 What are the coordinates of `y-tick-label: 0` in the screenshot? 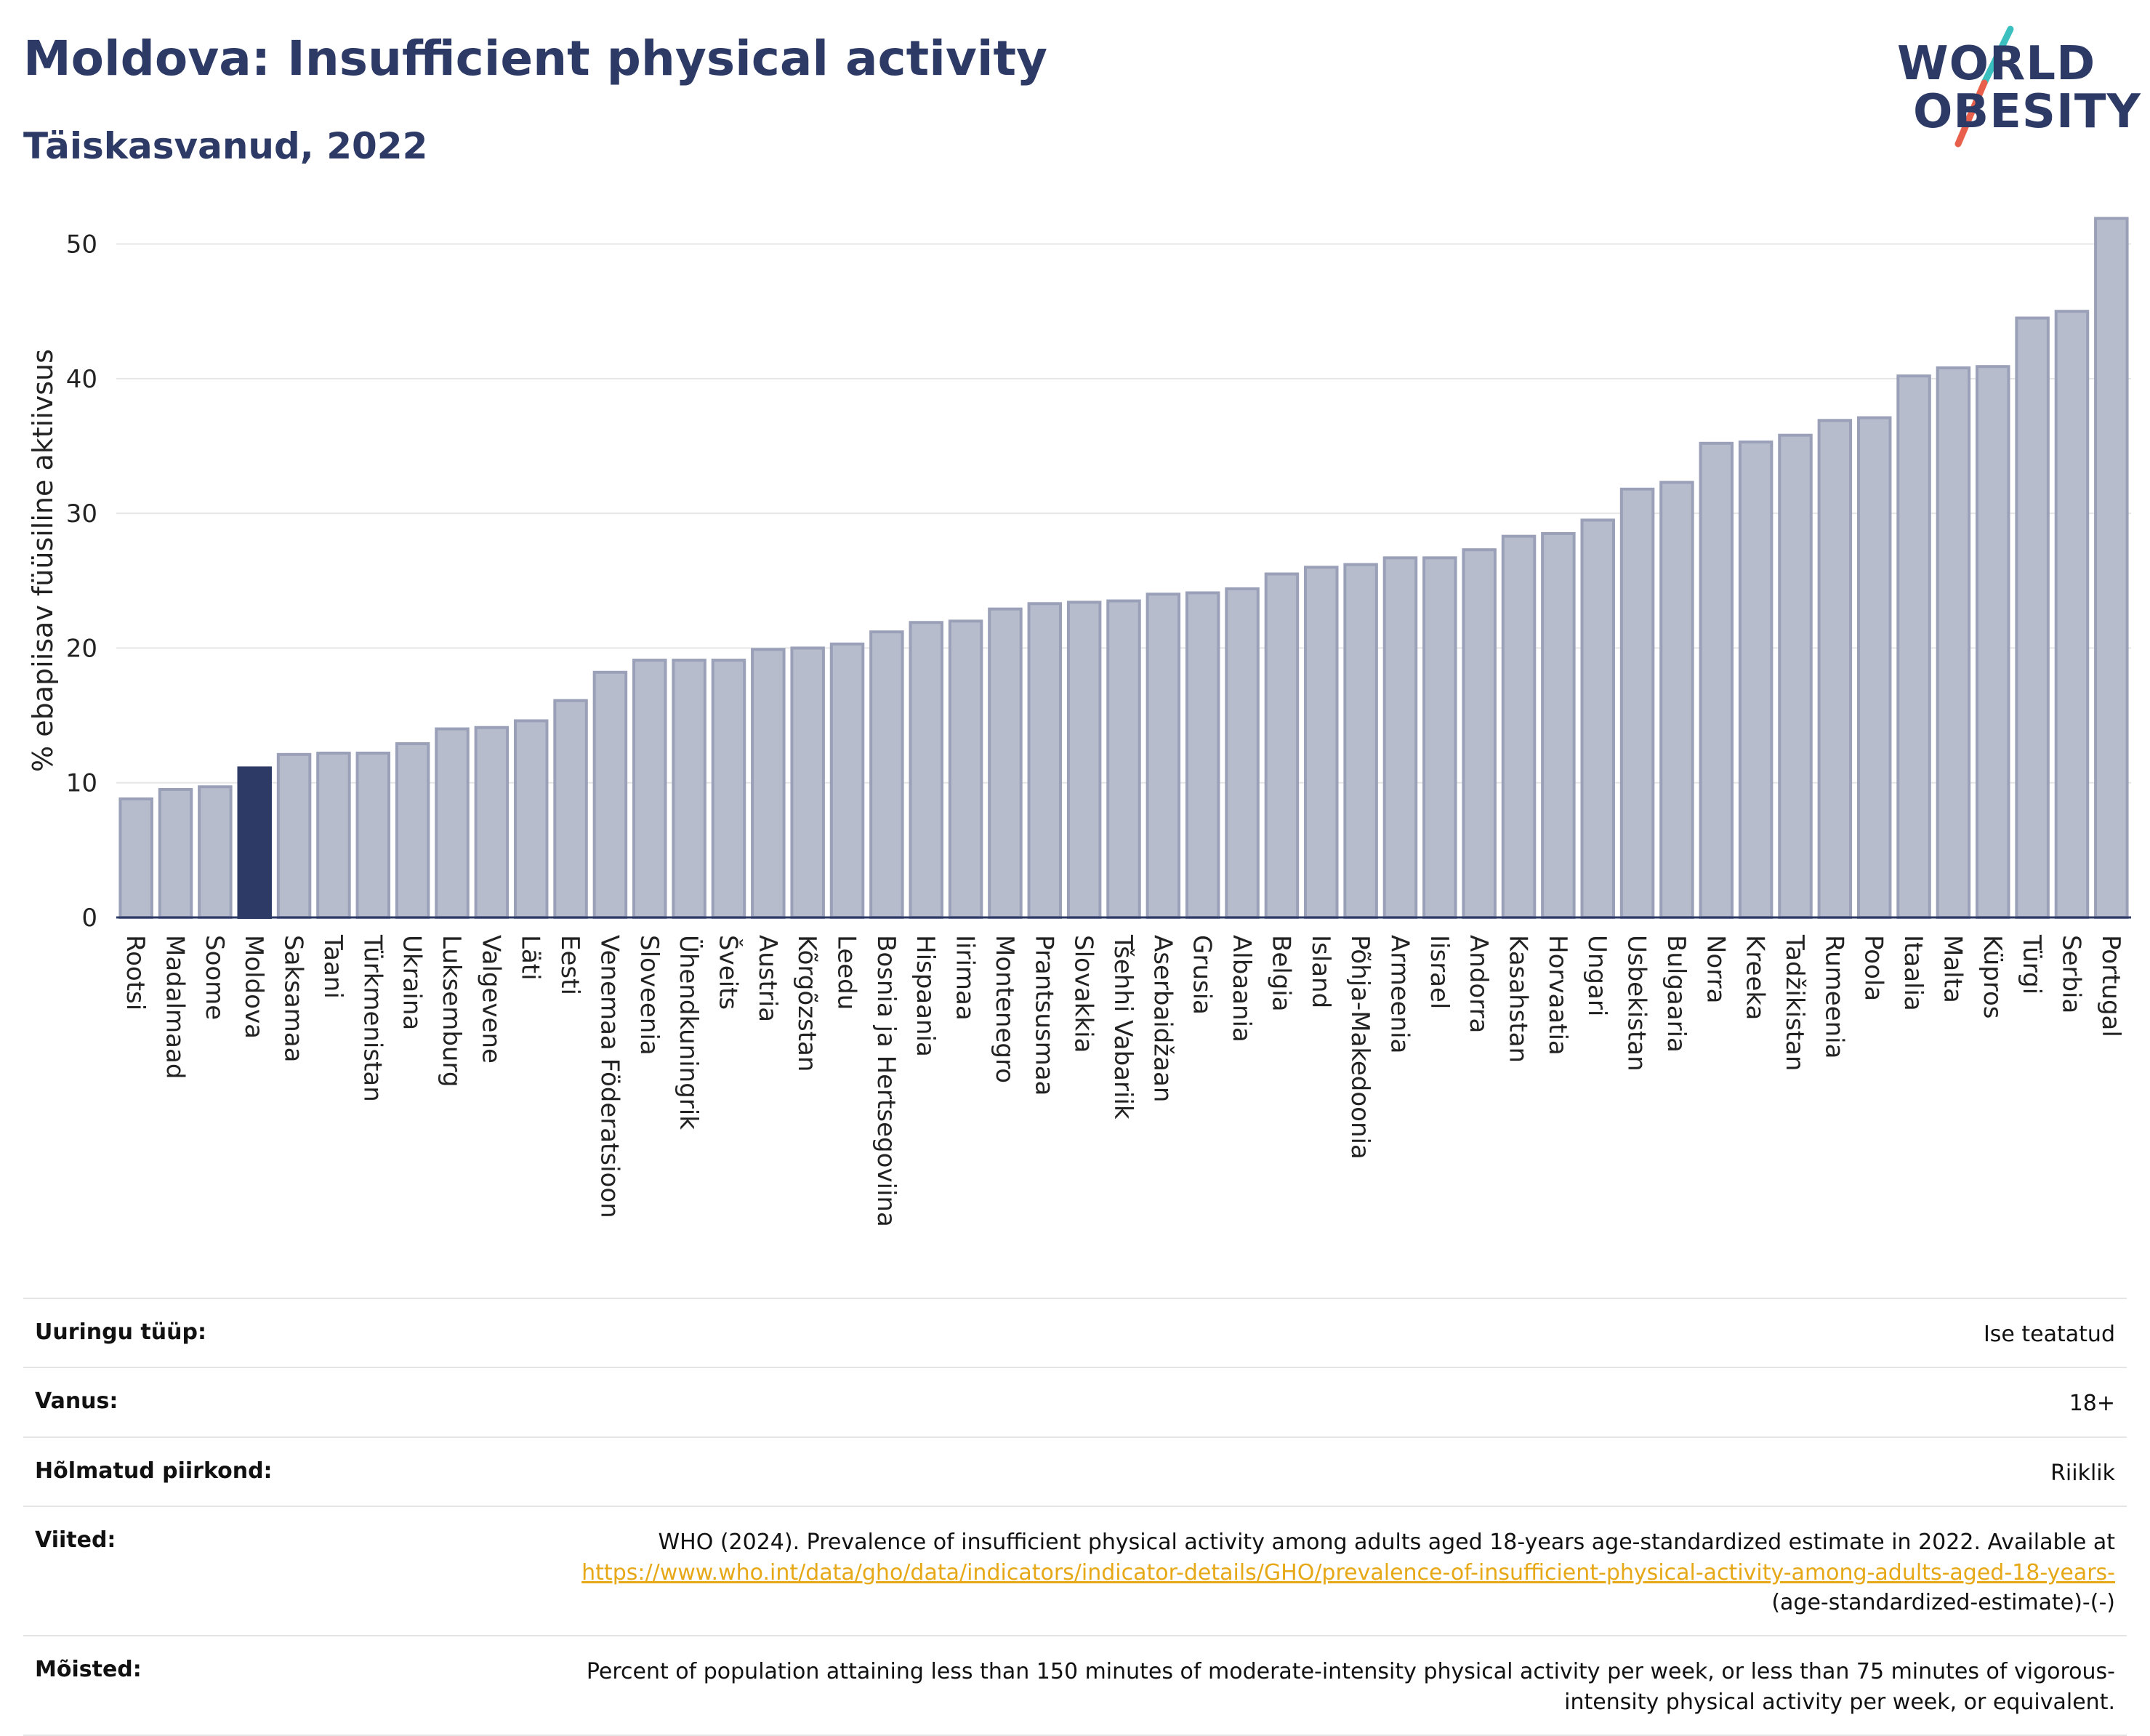 It's located at (89, 918).